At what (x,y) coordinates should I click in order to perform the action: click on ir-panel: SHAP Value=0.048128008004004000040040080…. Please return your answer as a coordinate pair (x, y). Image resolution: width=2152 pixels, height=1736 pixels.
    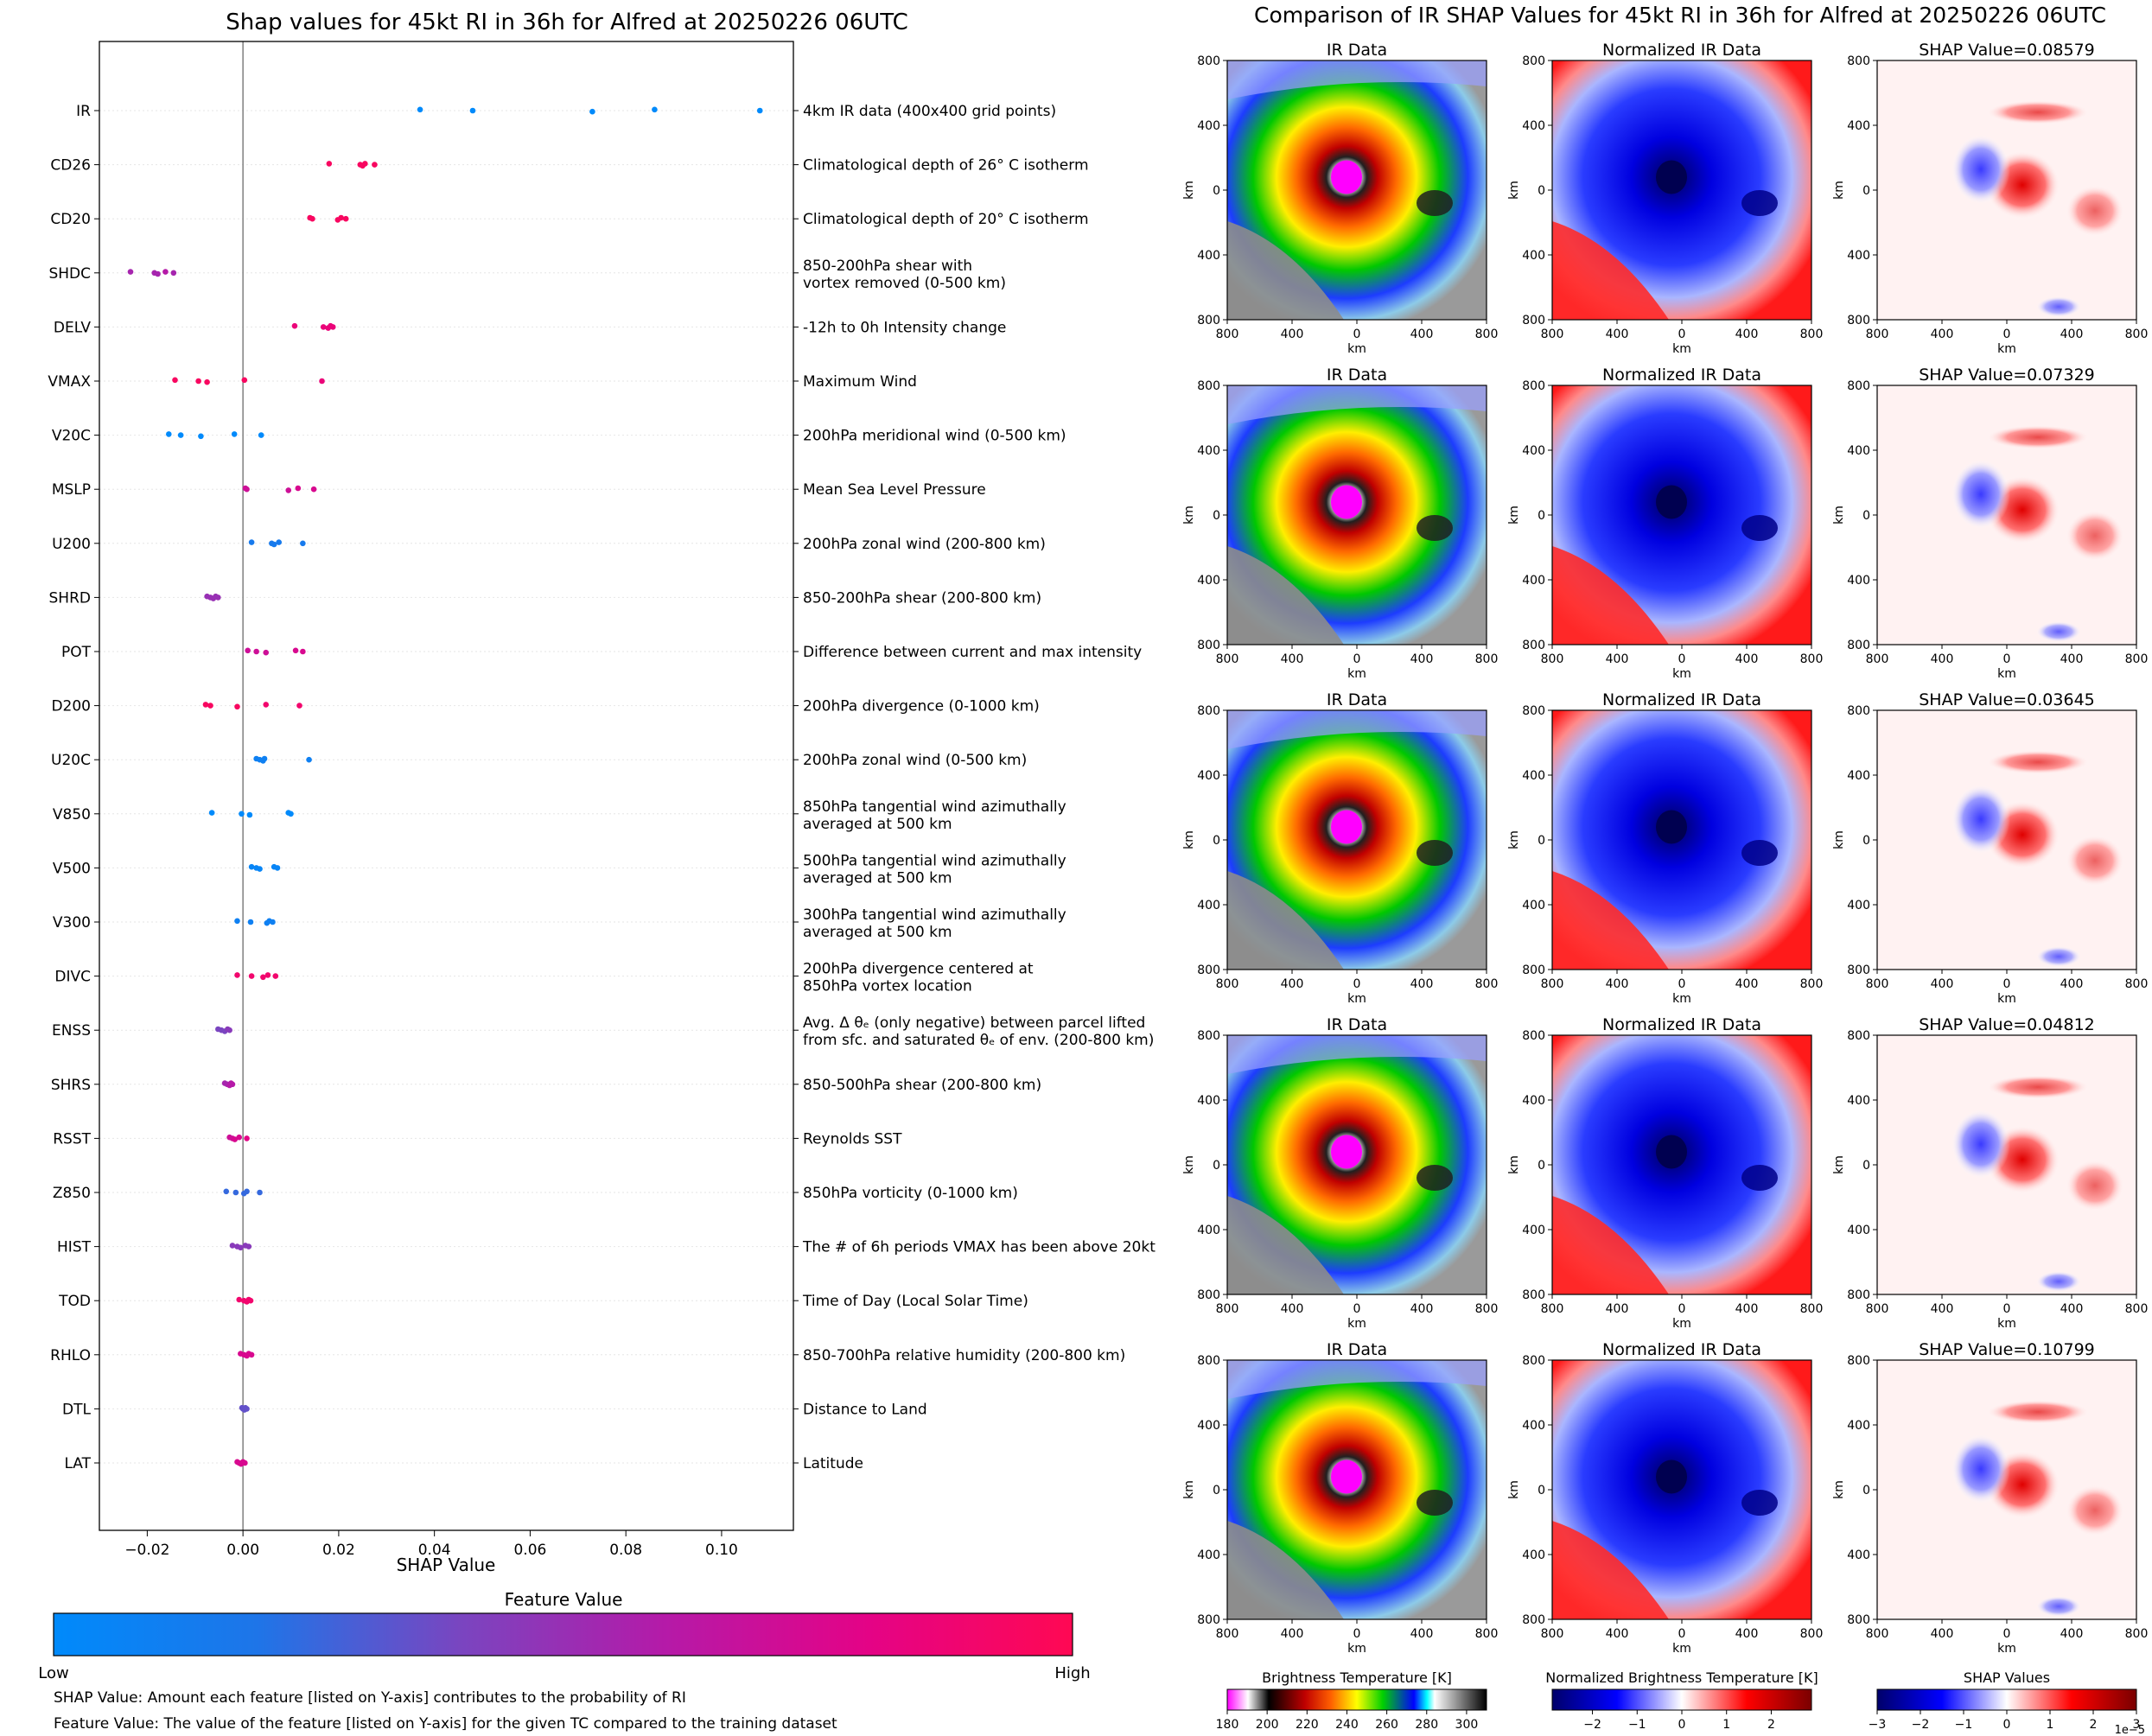
    Looking at the image, I should click on (1990, 1173).